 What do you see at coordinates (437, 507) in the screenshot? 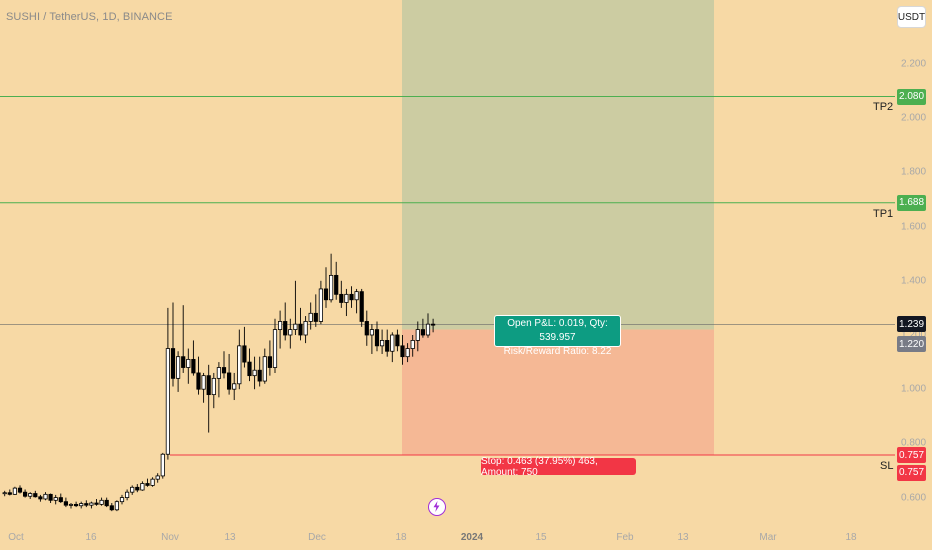
I see `lightning-icon` at bounding box center [437, 507].